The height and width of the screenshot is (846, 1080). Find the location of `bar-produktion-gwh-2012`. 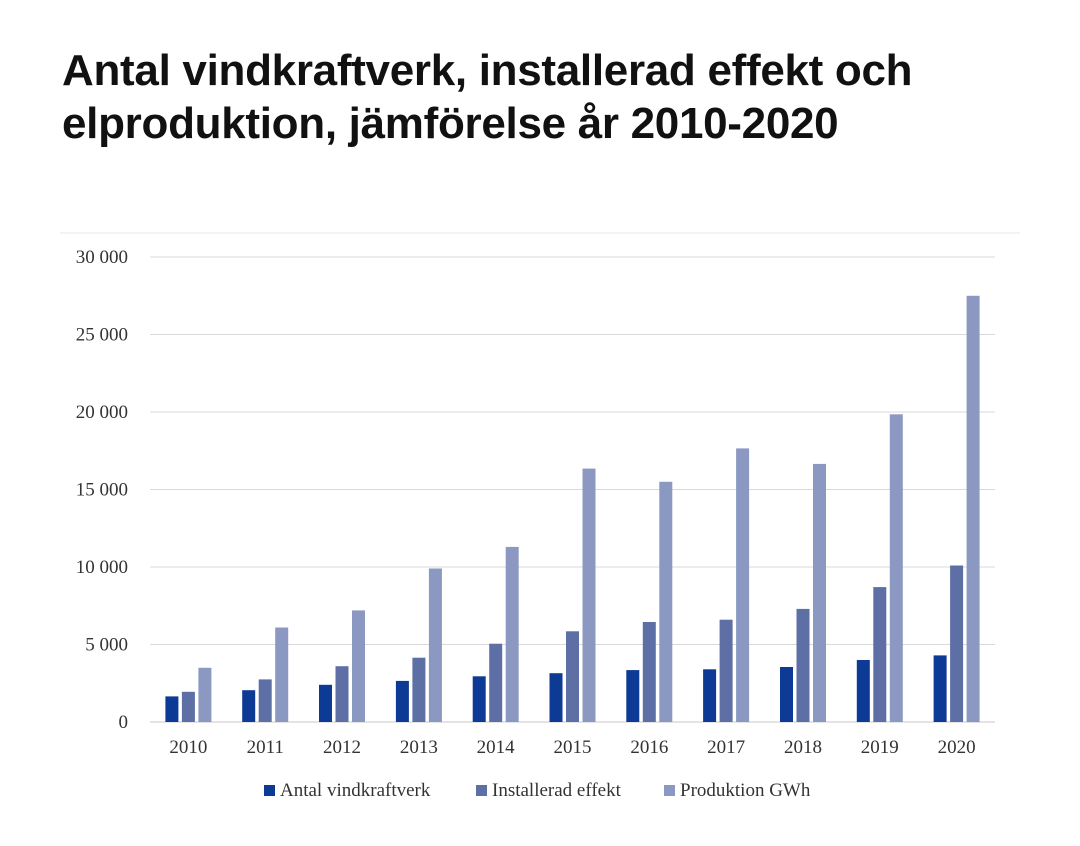

bar-produktion-gwh-2012 is located at coordinates (358, 666).